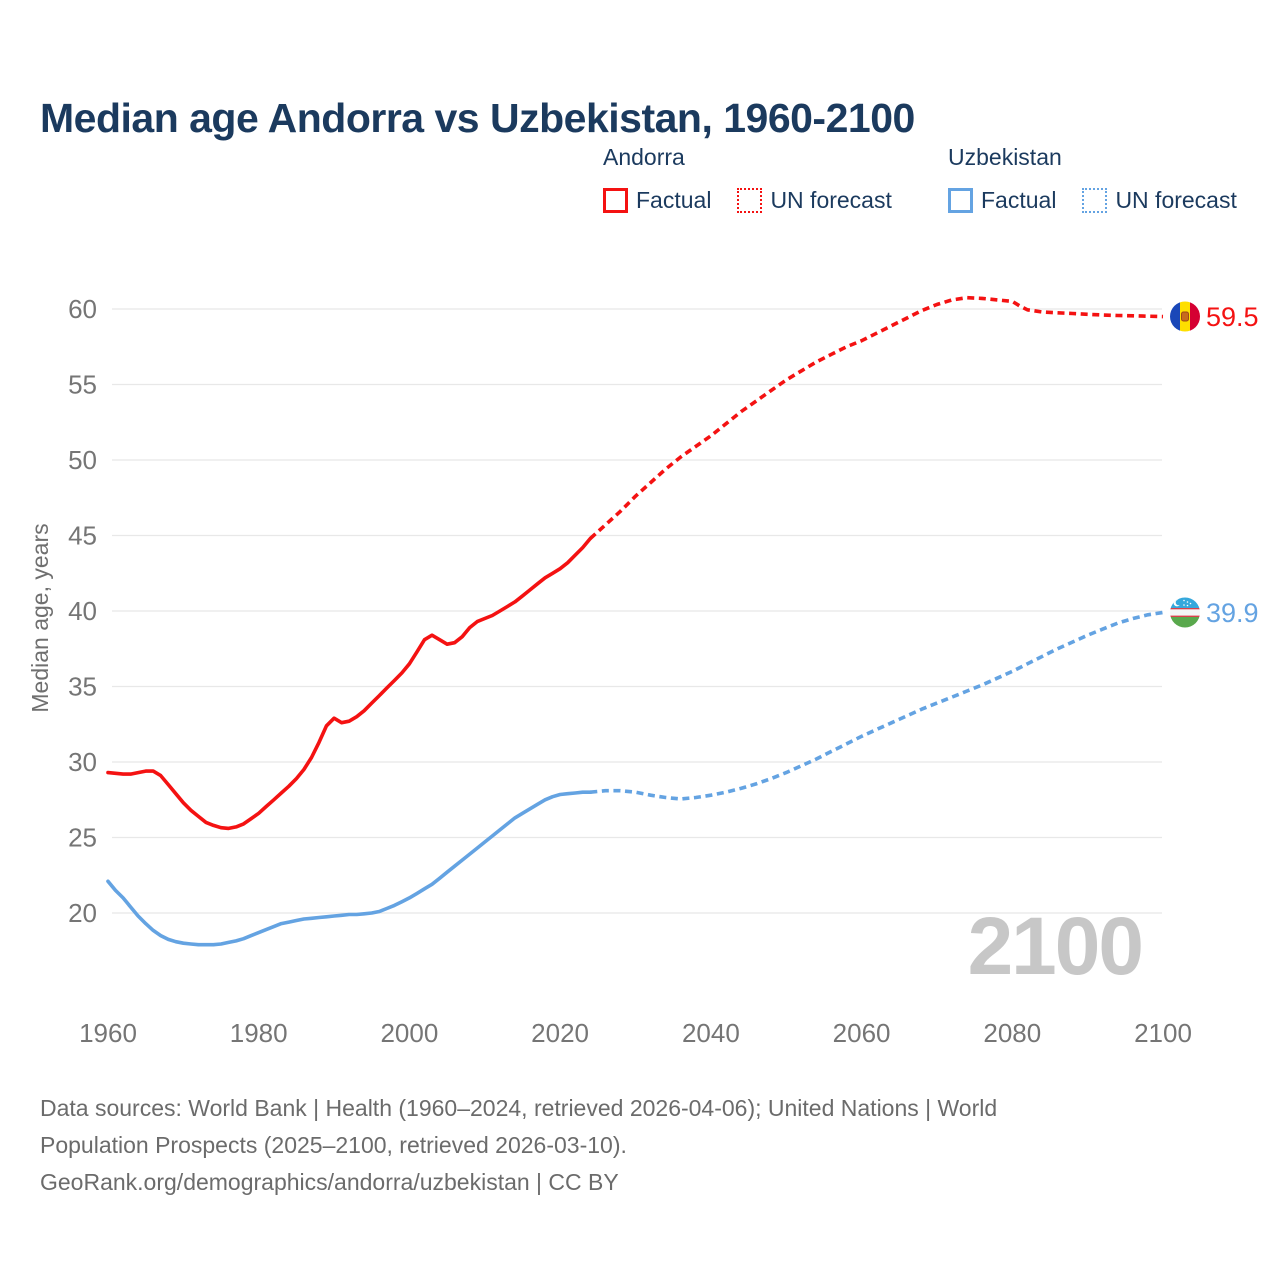  I want to click on andorra-factual-label: Factual, so click(674, 200).